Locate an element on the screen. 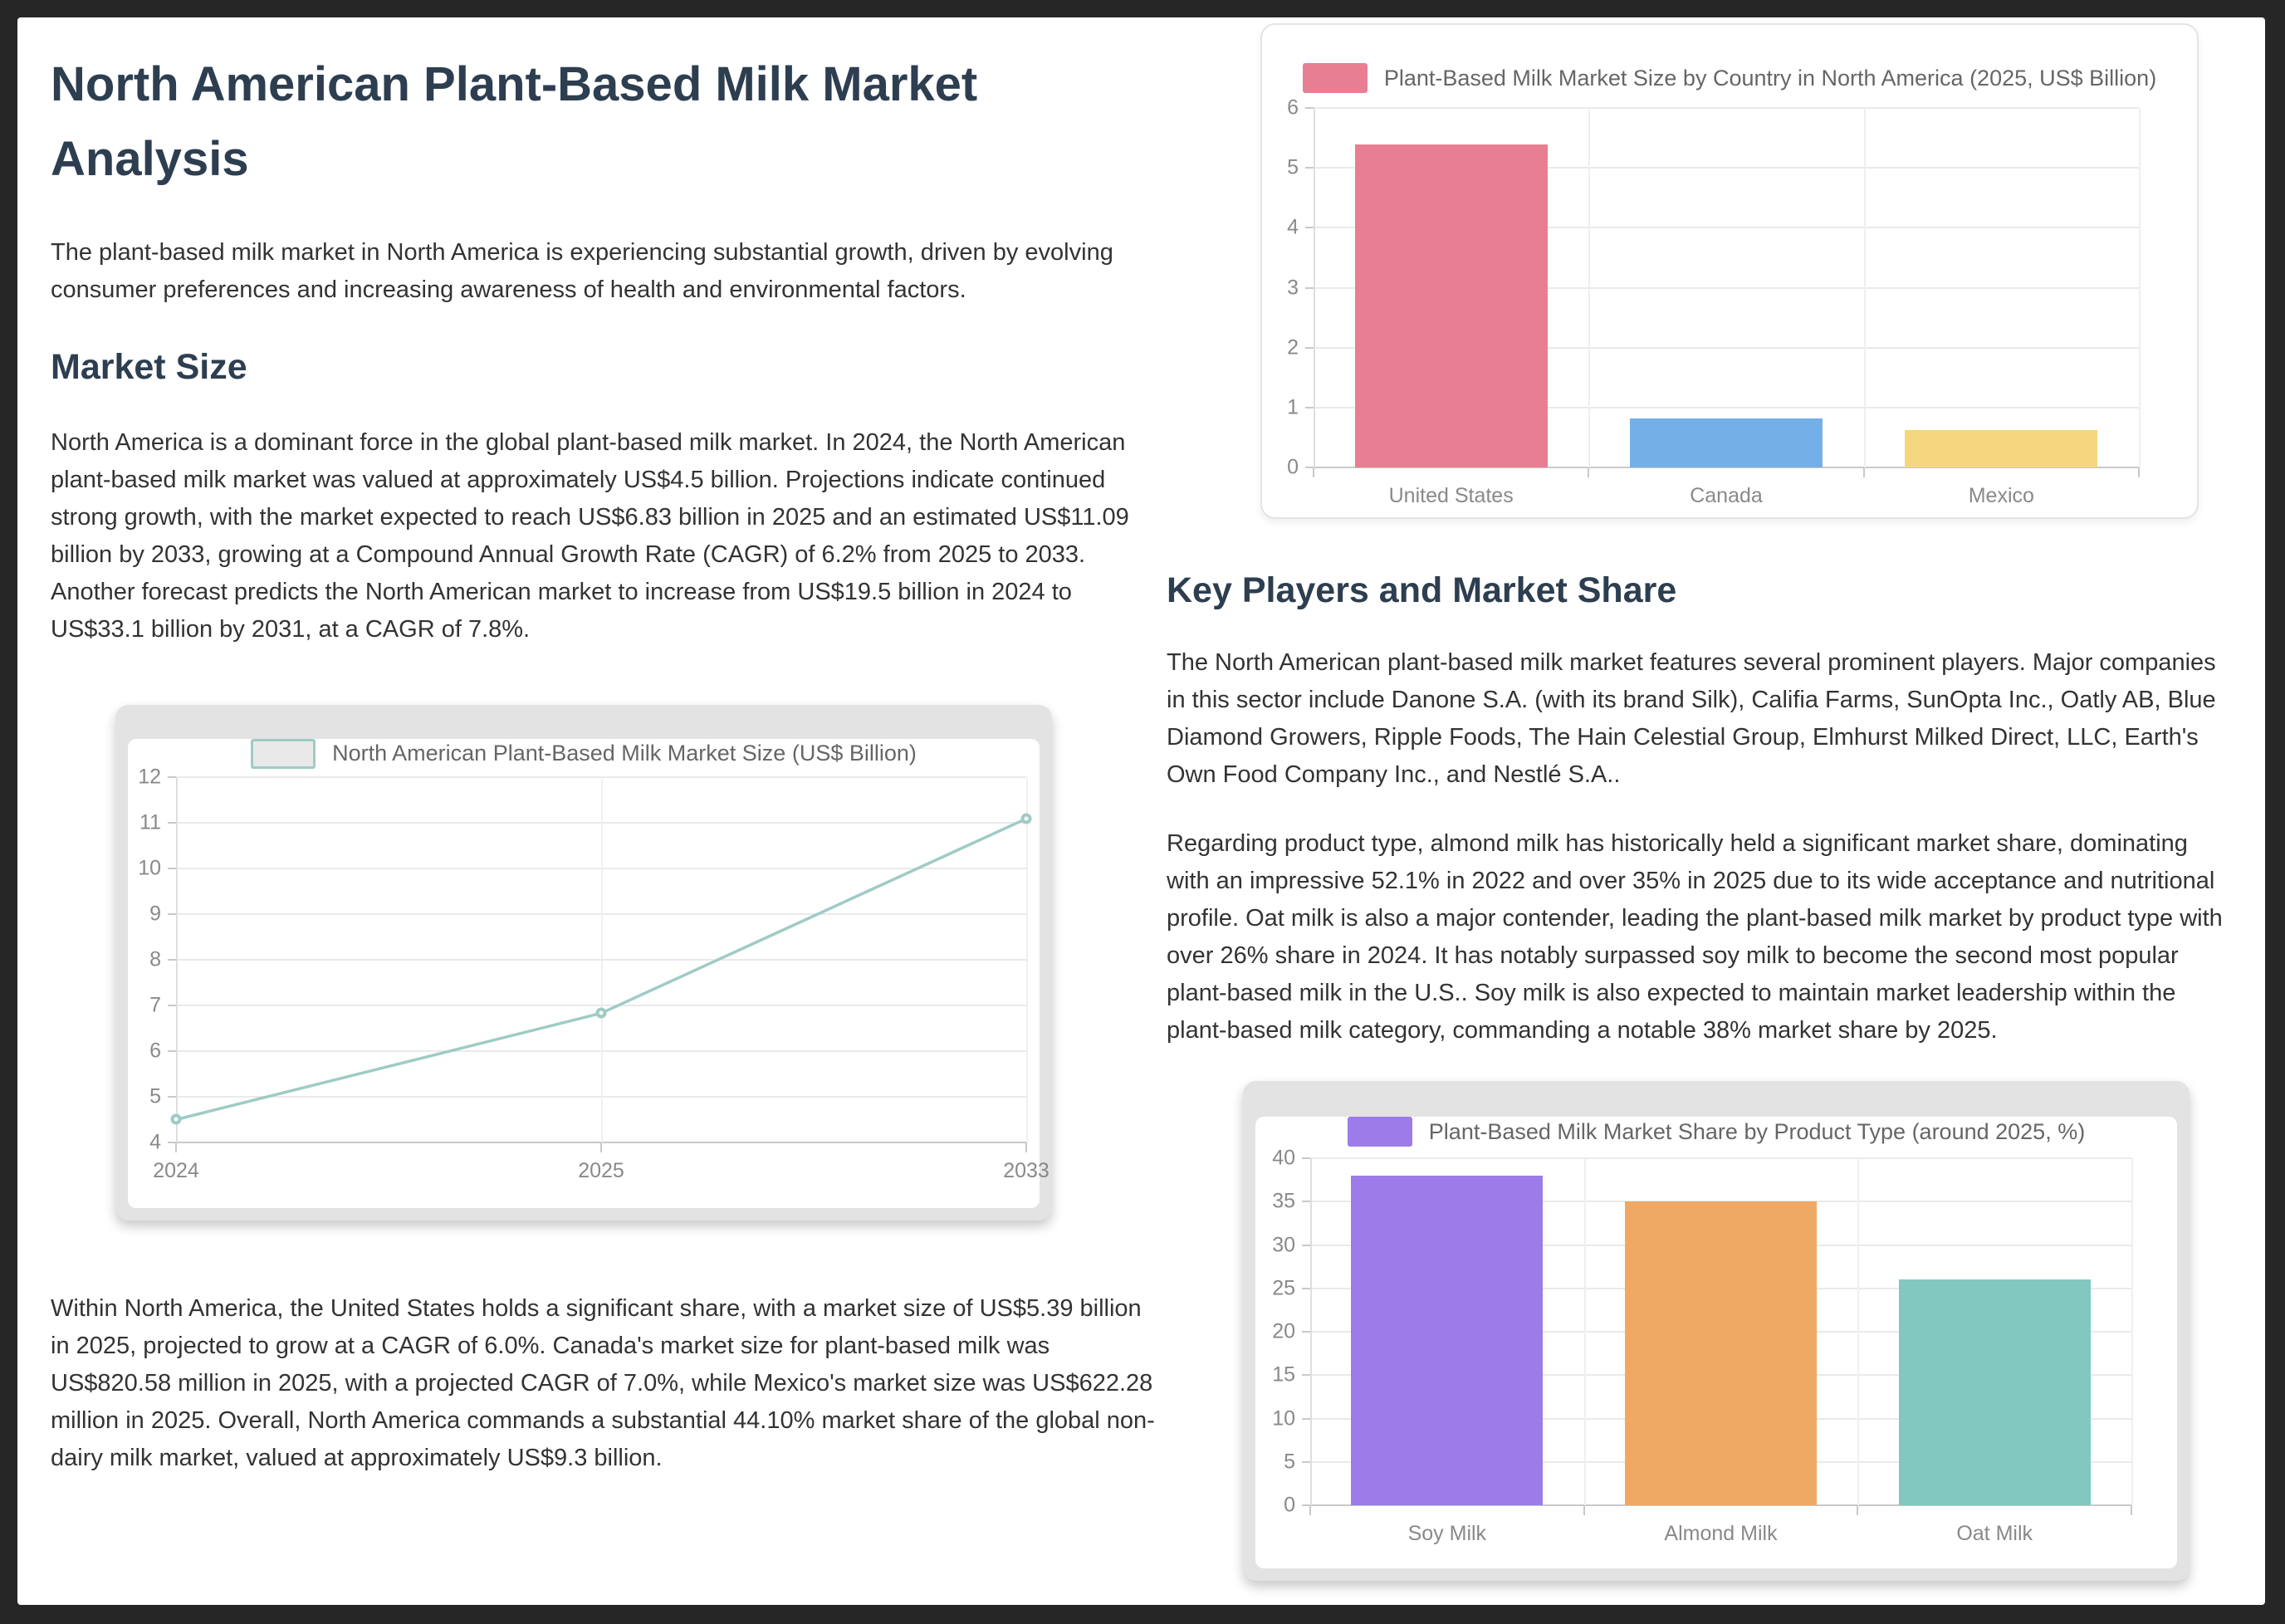  x-tick-label: Canada is located at coordinates (1726, 495).